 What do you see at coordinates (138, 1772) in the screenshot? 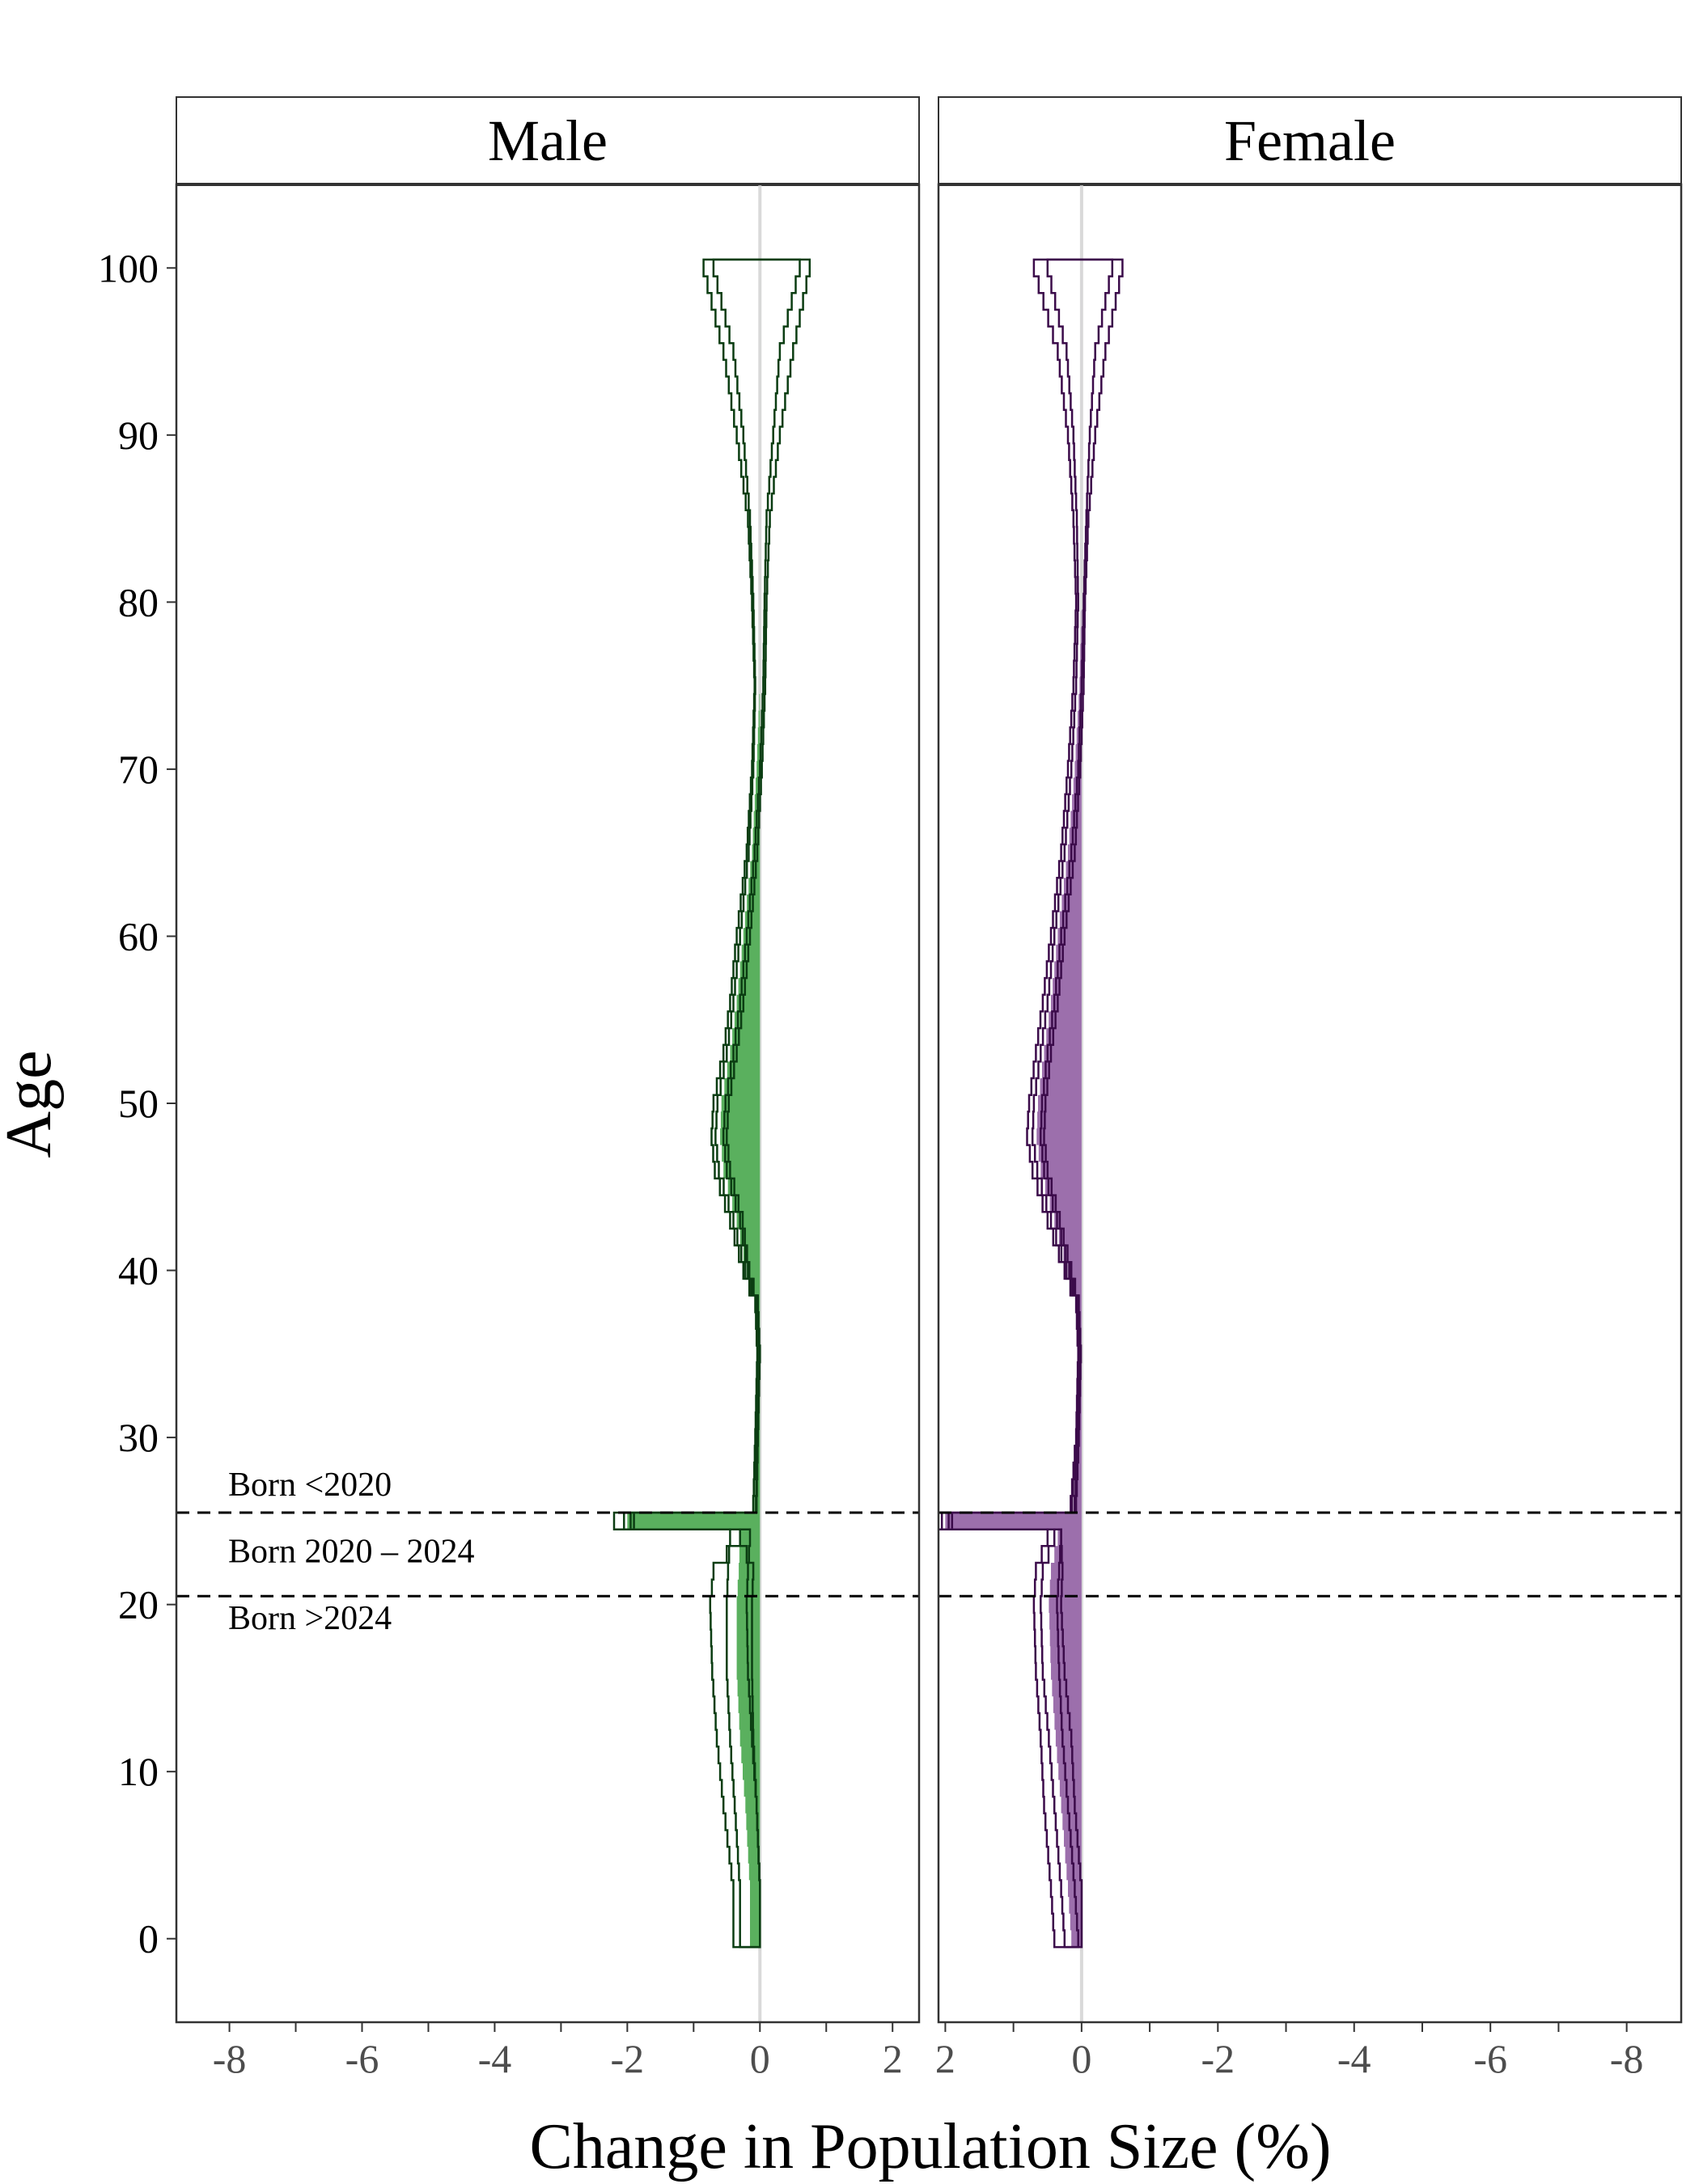
I see `y-tick-label: 10` at bounding box center [138, 1772].